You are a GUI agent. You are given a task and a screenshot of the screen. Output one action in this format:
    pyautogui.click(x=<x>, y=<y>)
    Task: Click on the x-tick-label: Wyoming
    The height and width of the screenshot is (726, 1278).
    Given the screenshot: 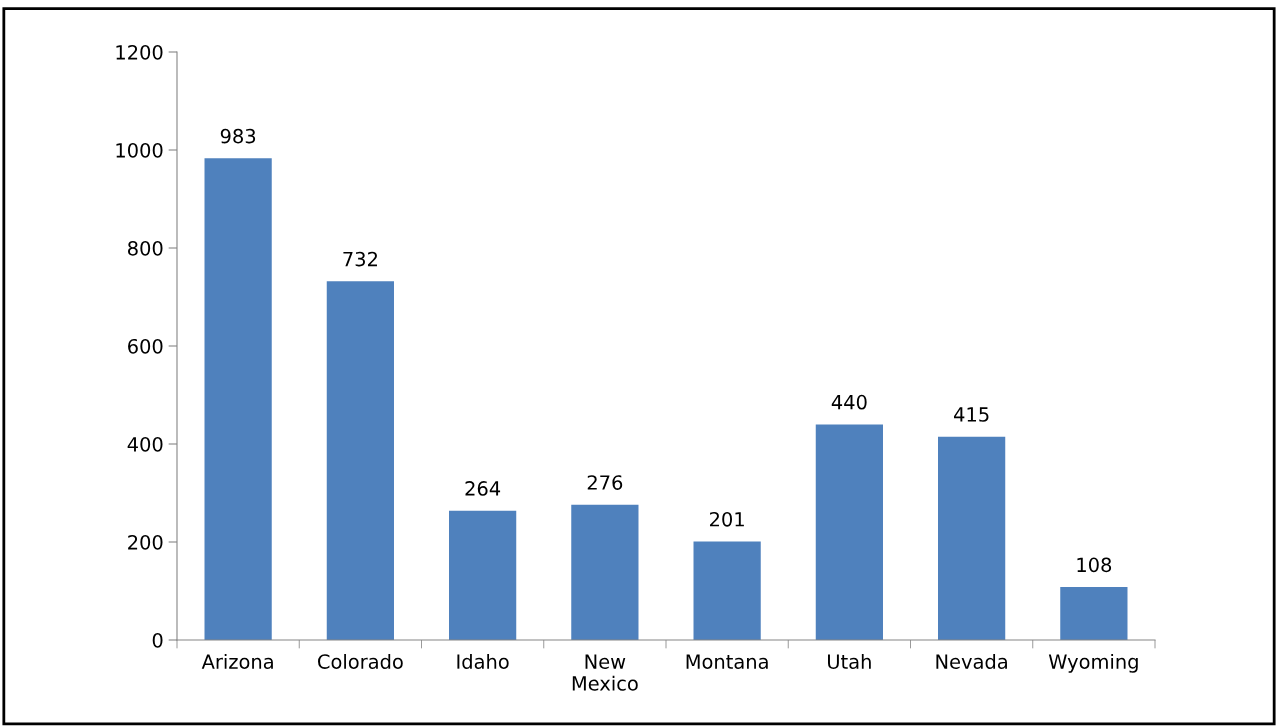 What is the action you would take?
    pyautogui.click(x=1093, y=663)
    